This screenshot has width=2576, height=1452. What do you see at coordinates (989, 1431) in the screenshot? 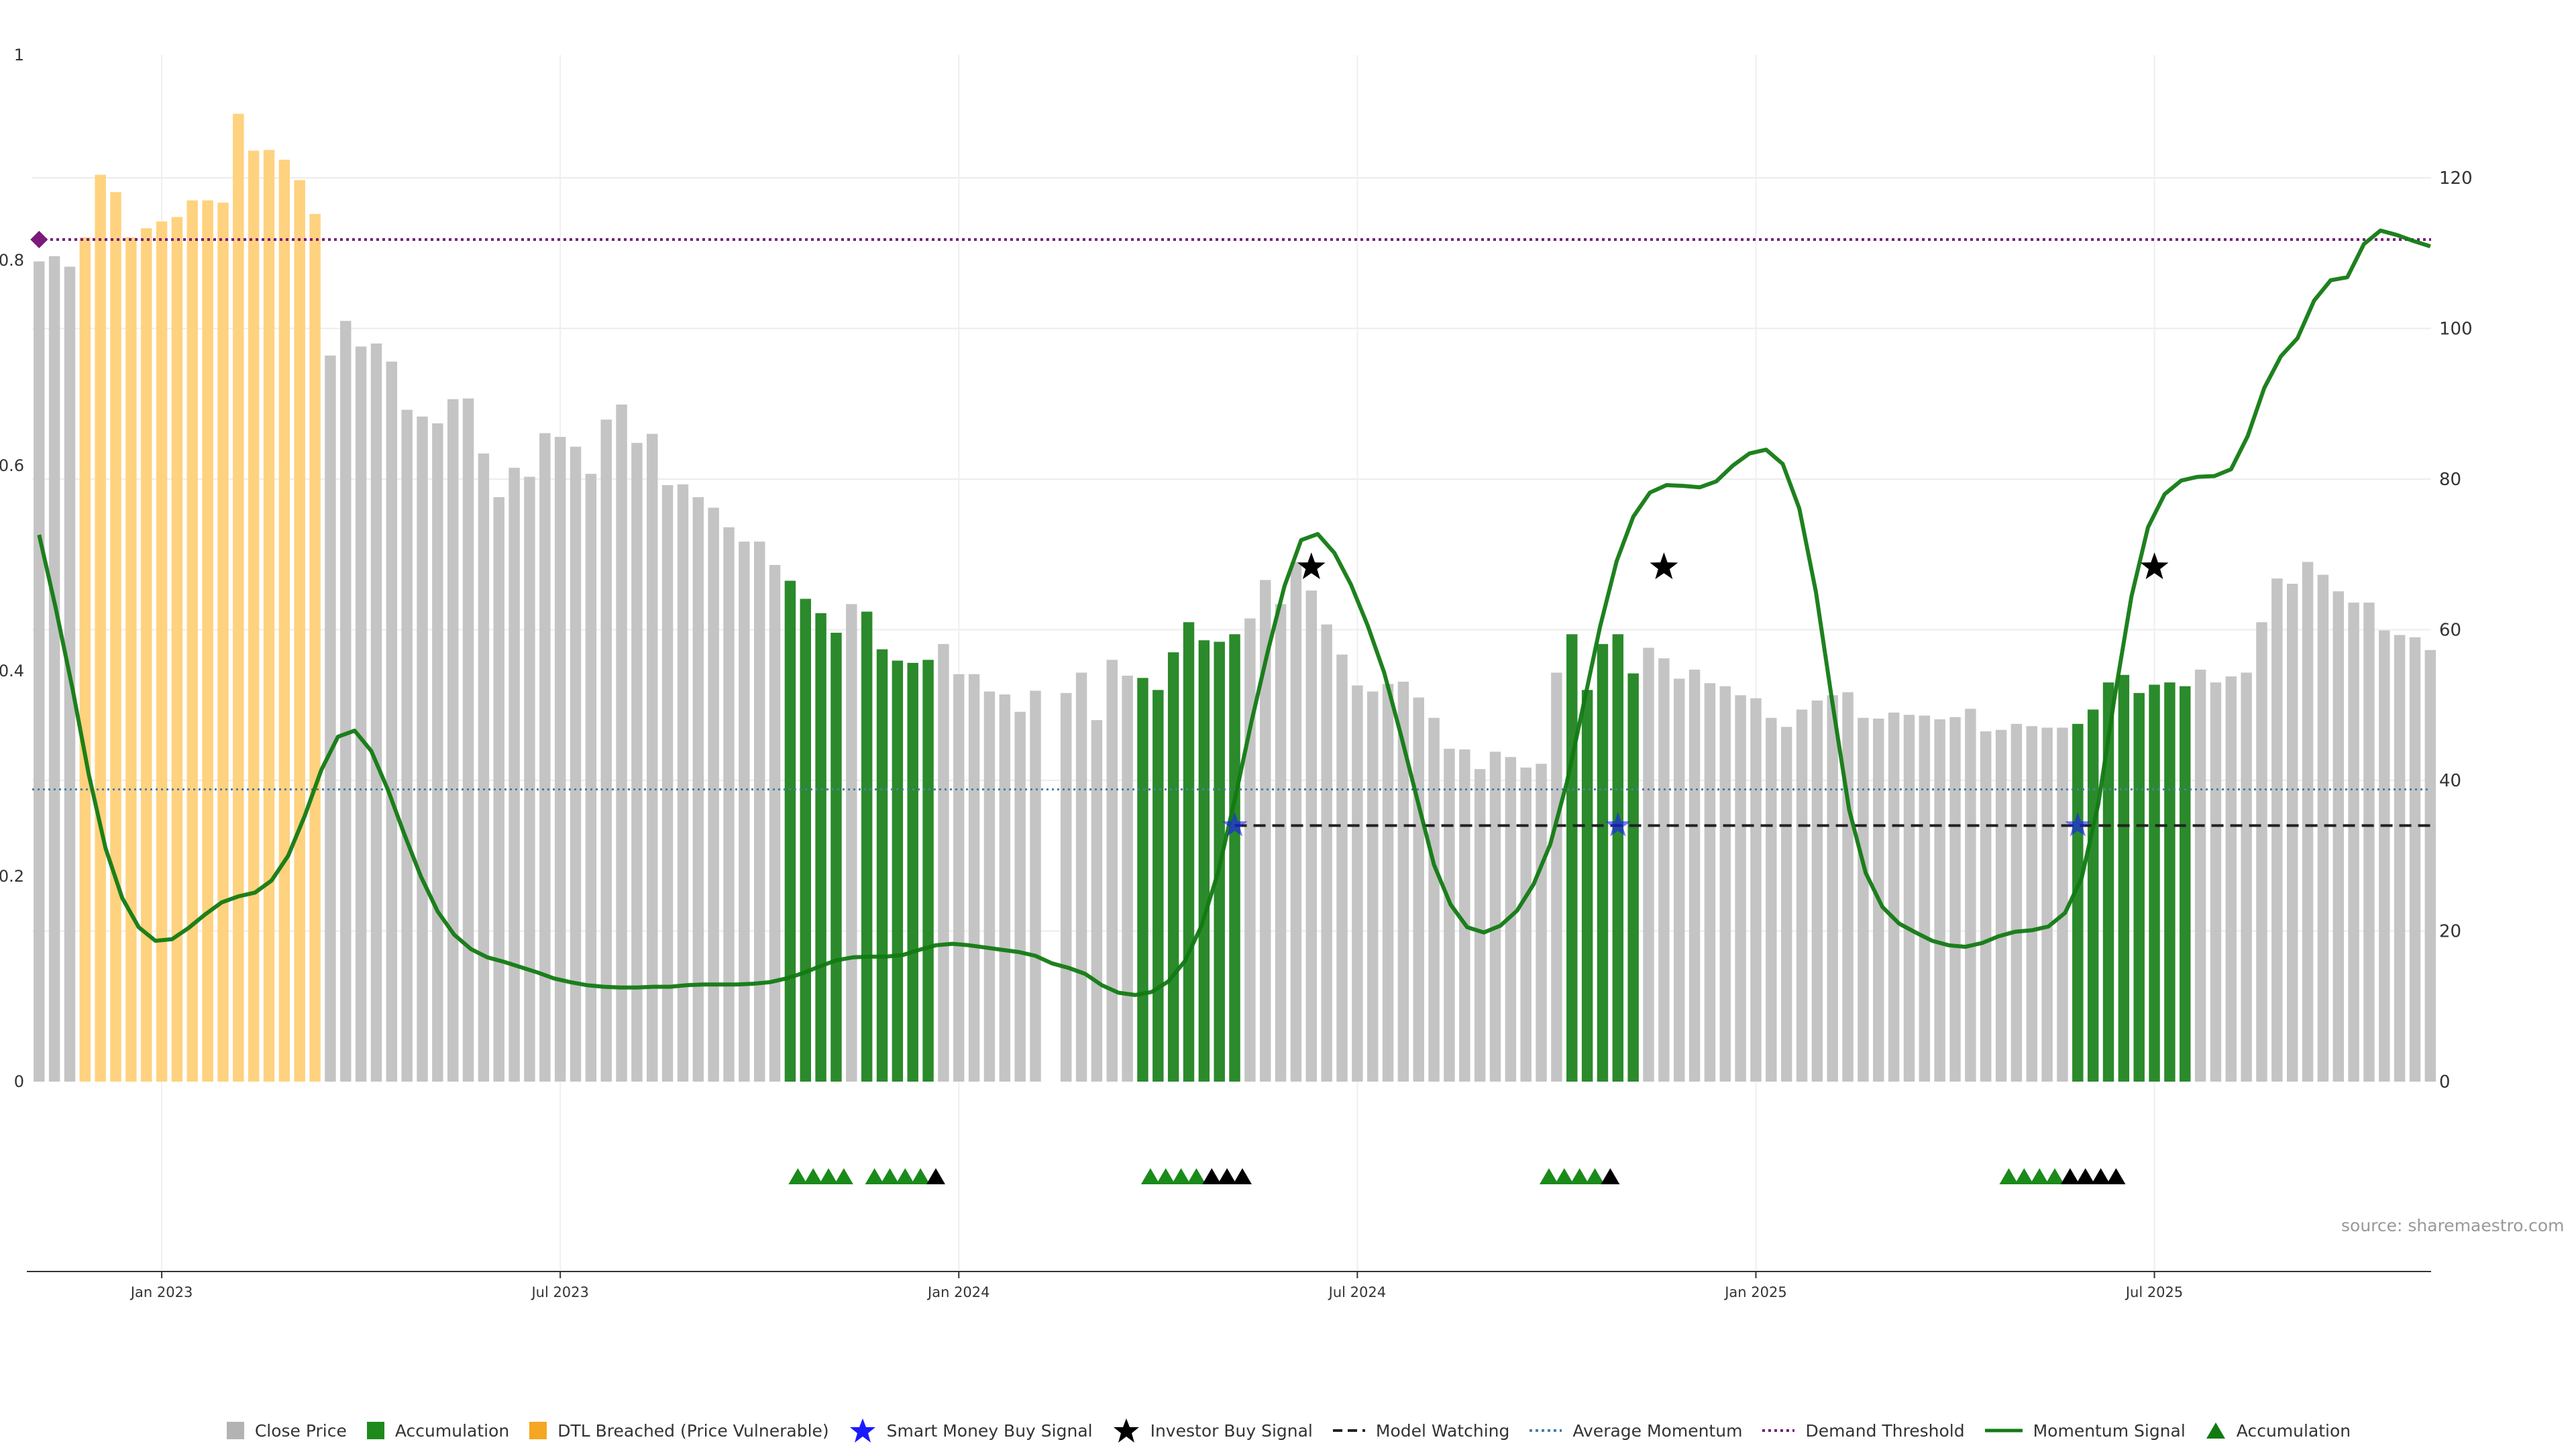
I see `legend-label: Smart Money Buy Signal` at bounding box center [989, 1431].